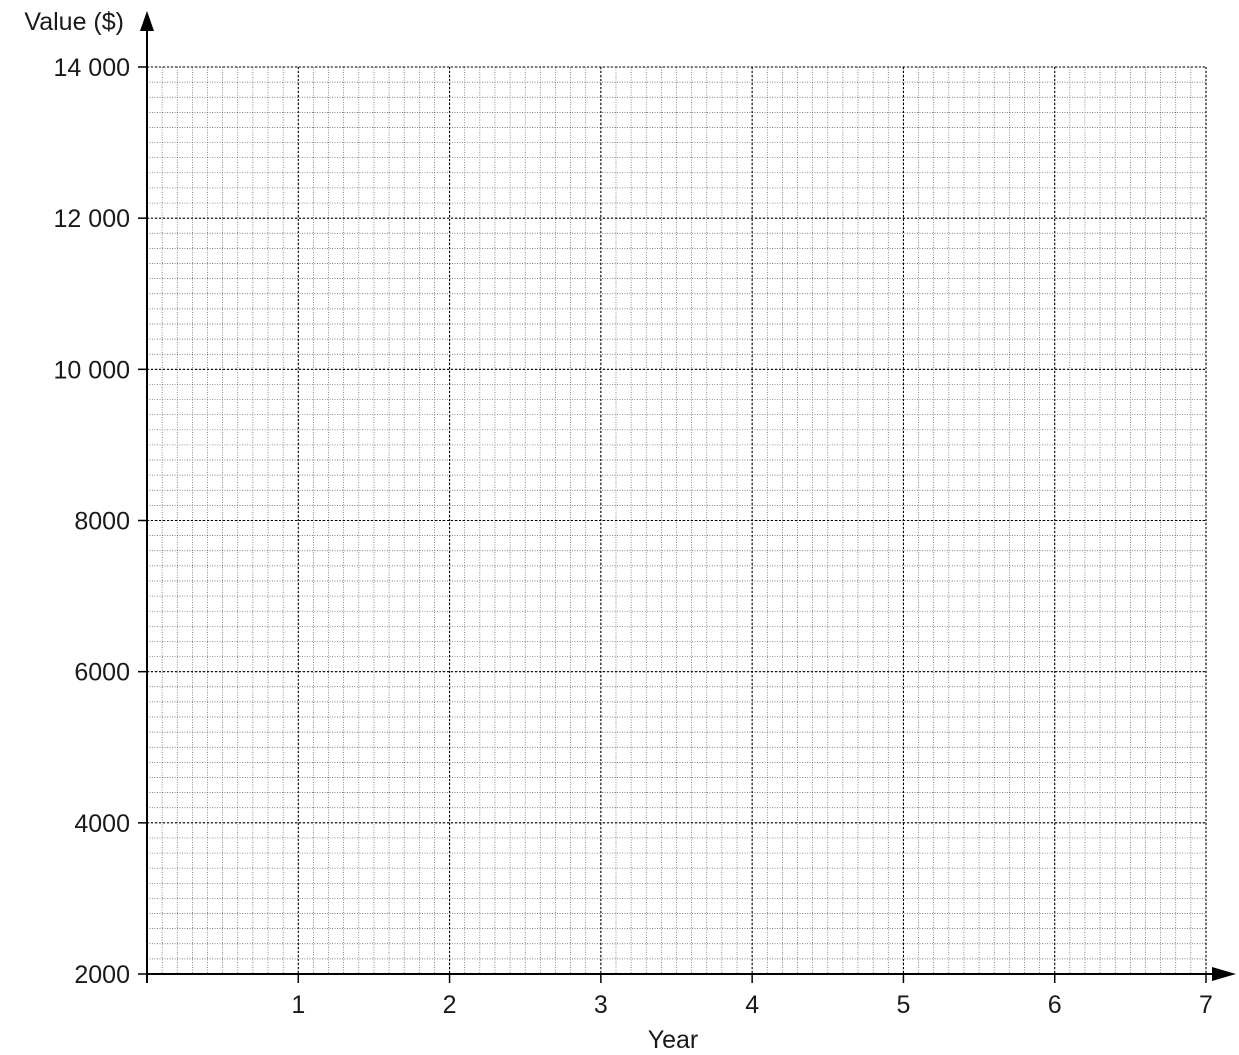 The image size is (1239, 1055). Describe the element at coordinates (92, 370) in the screenshot. I see `y-tick-label: 10 000` at that location.